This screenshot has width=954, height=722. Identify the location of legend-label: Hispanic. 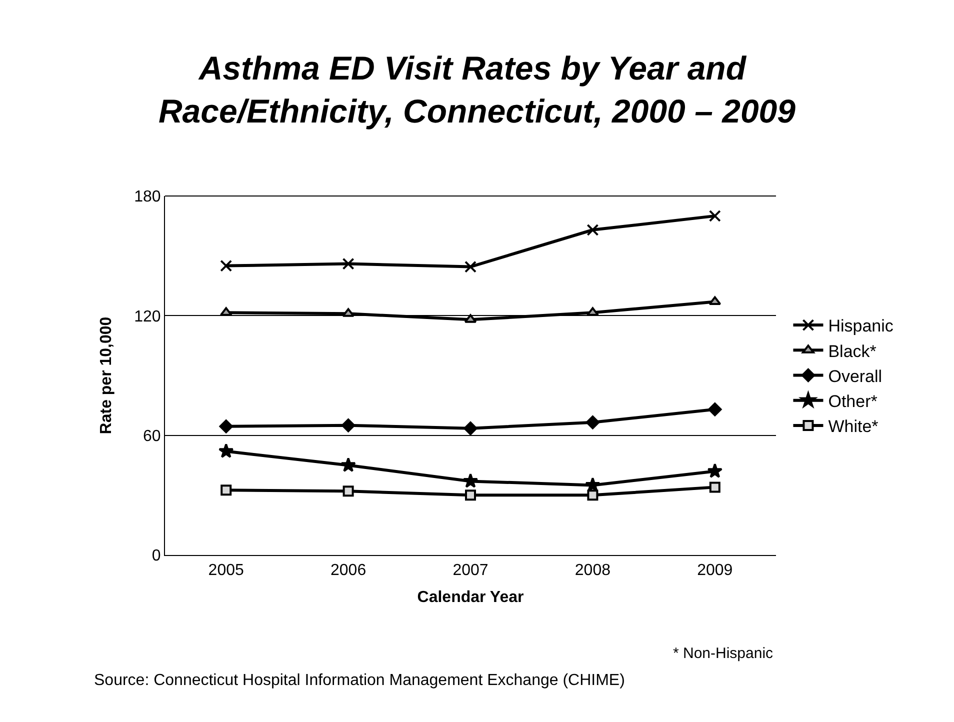
(861, 326).